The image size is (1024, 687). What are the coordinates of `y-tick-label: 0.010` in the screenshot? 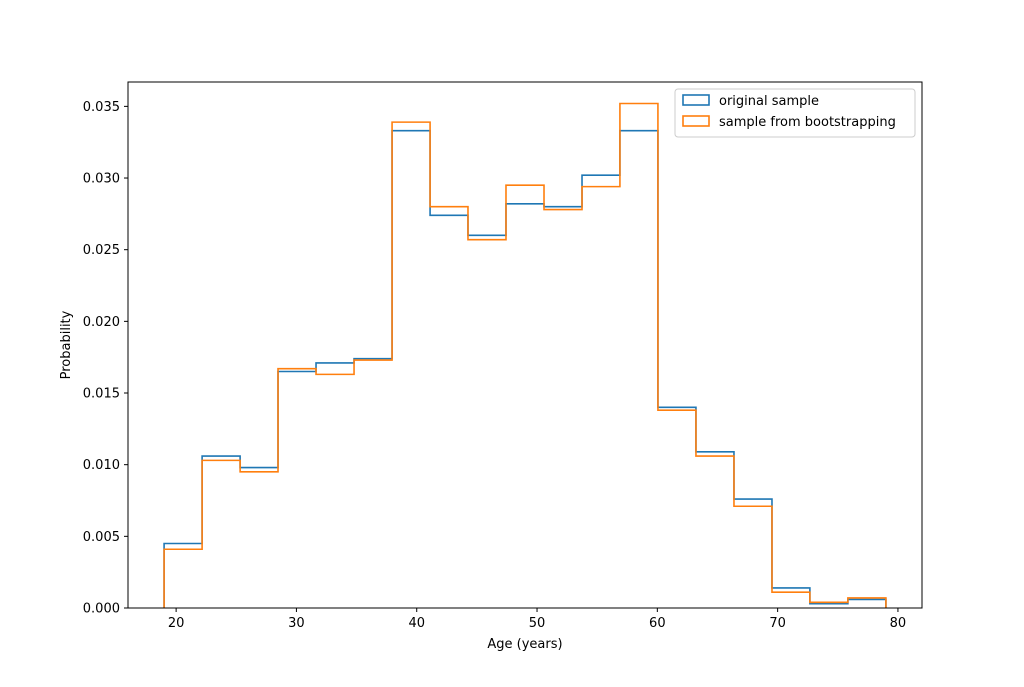 It's located at (101, 465).